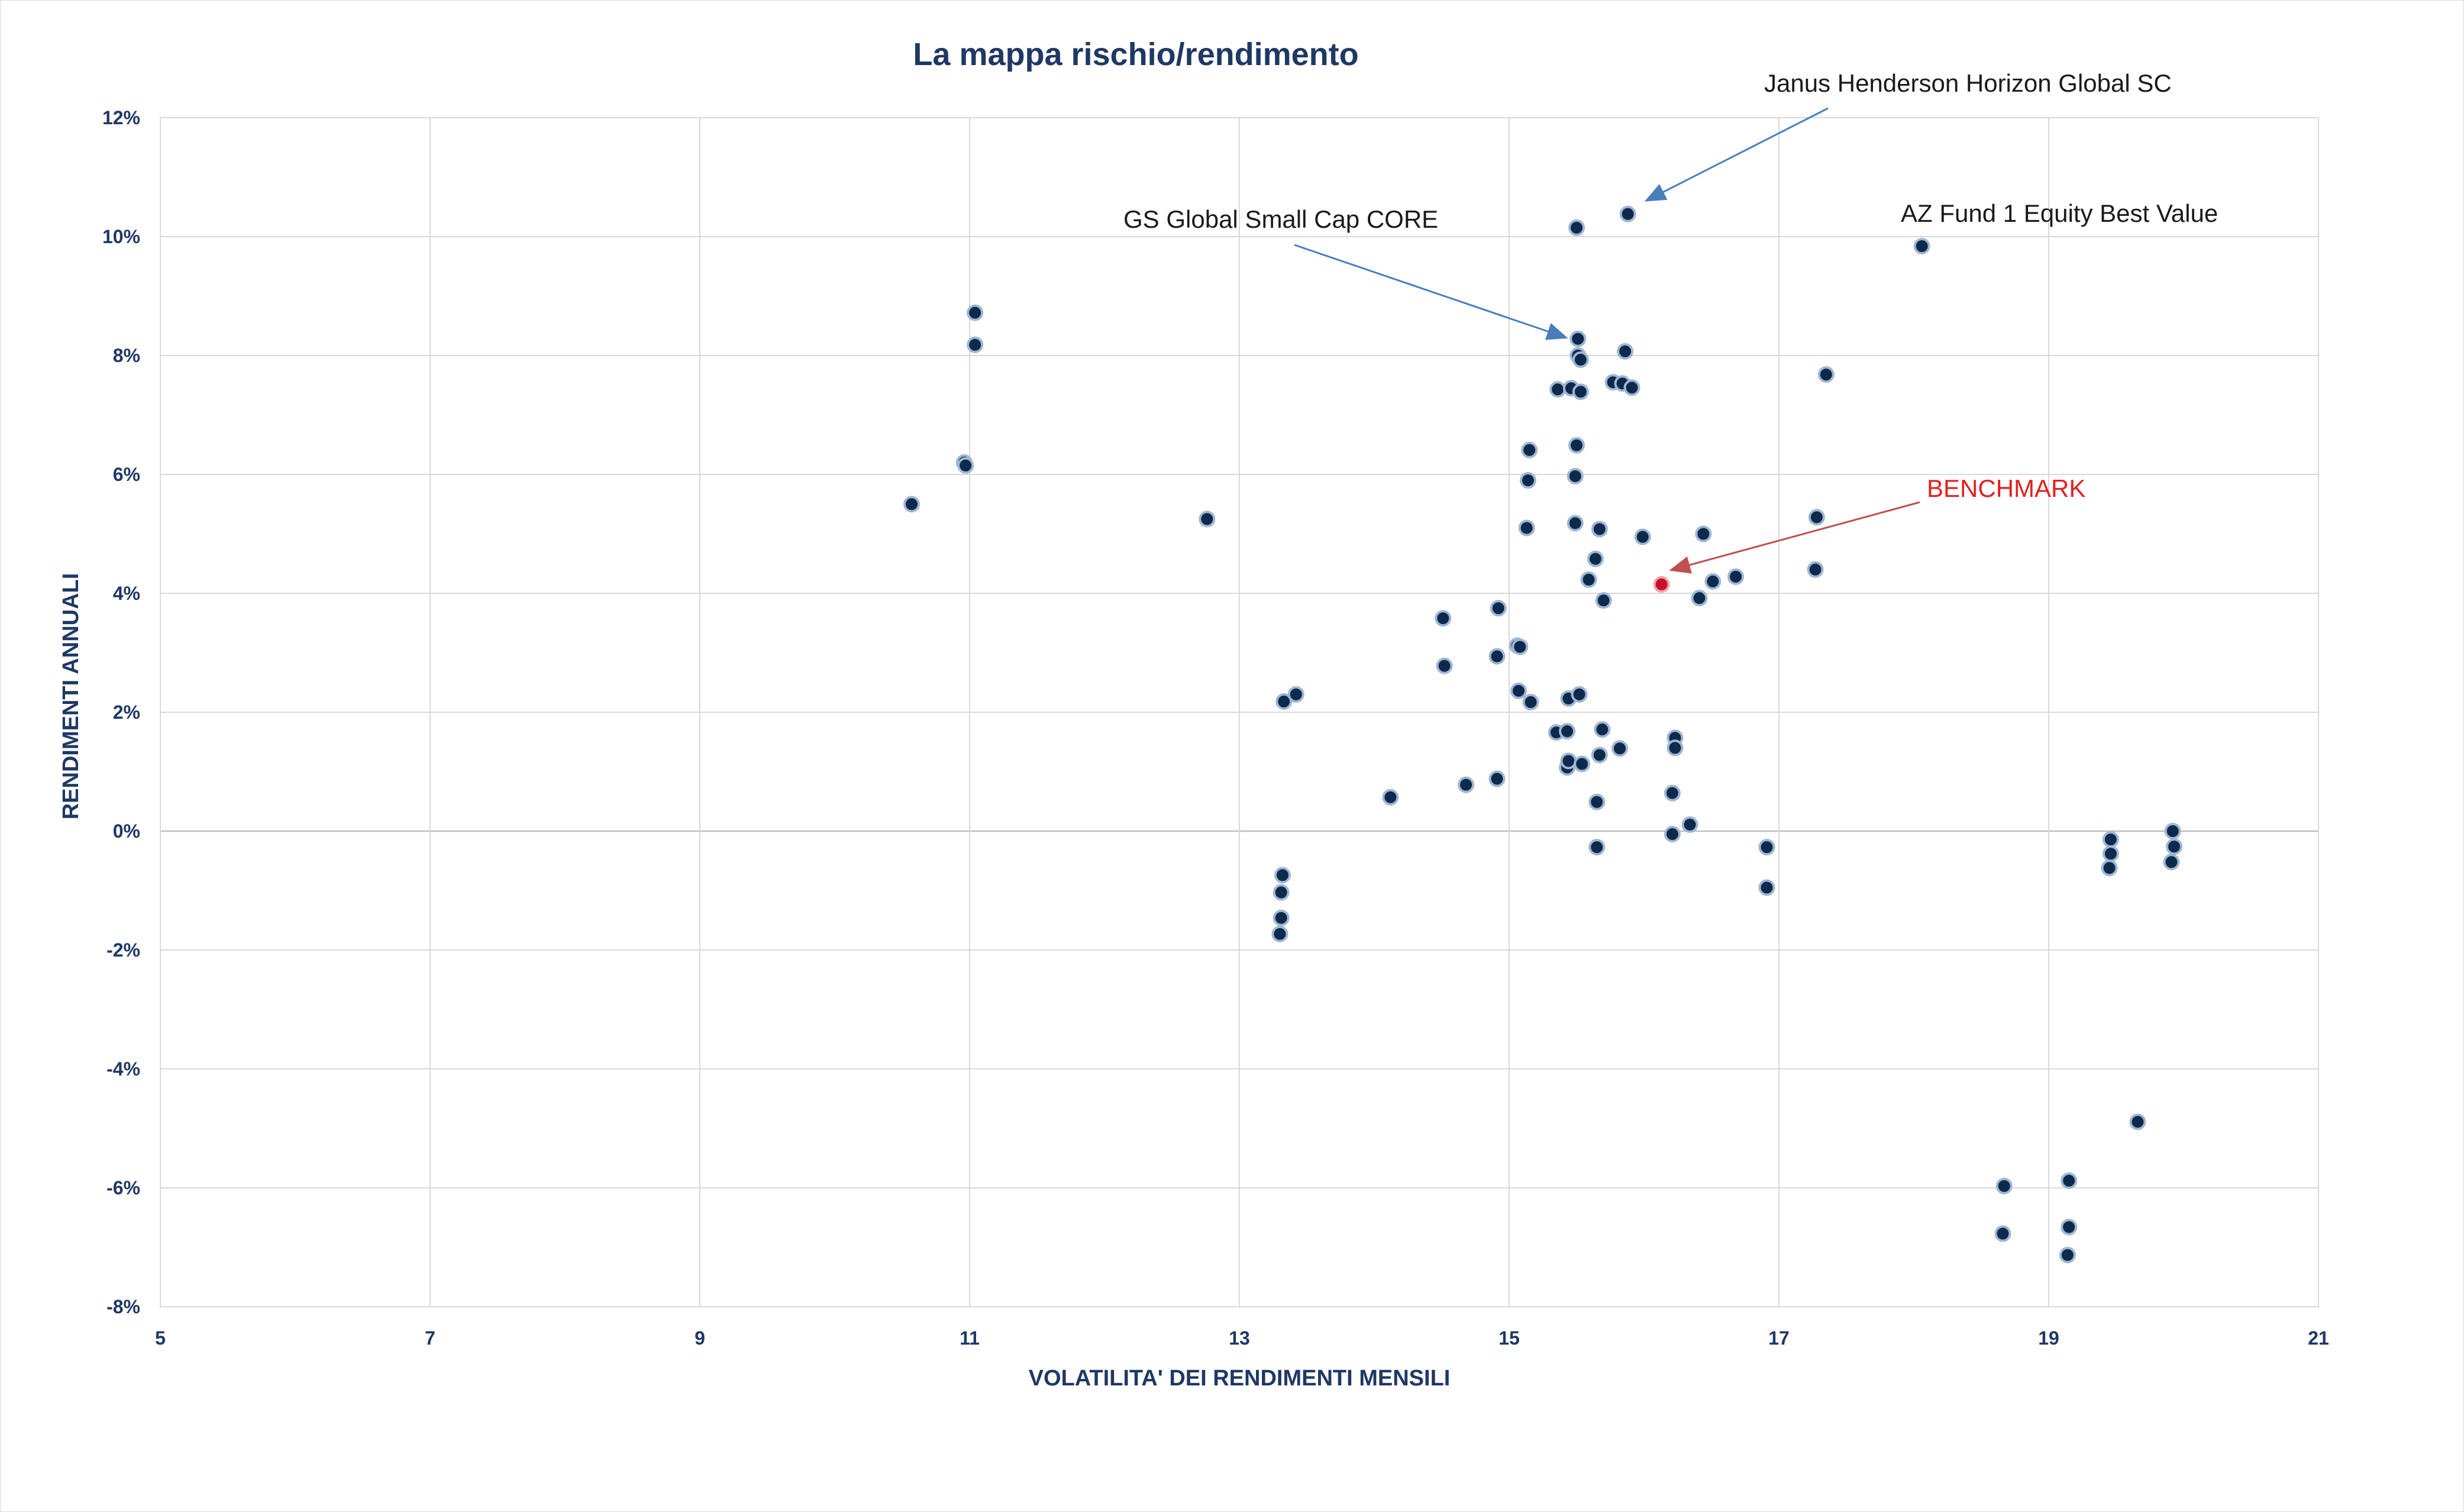 The image size is (2464, 1512). What do you see at coordinates (1510, 1338) in the screenshot?
I see `x-tick-label: 15` at bounding box center [1510, 1338].